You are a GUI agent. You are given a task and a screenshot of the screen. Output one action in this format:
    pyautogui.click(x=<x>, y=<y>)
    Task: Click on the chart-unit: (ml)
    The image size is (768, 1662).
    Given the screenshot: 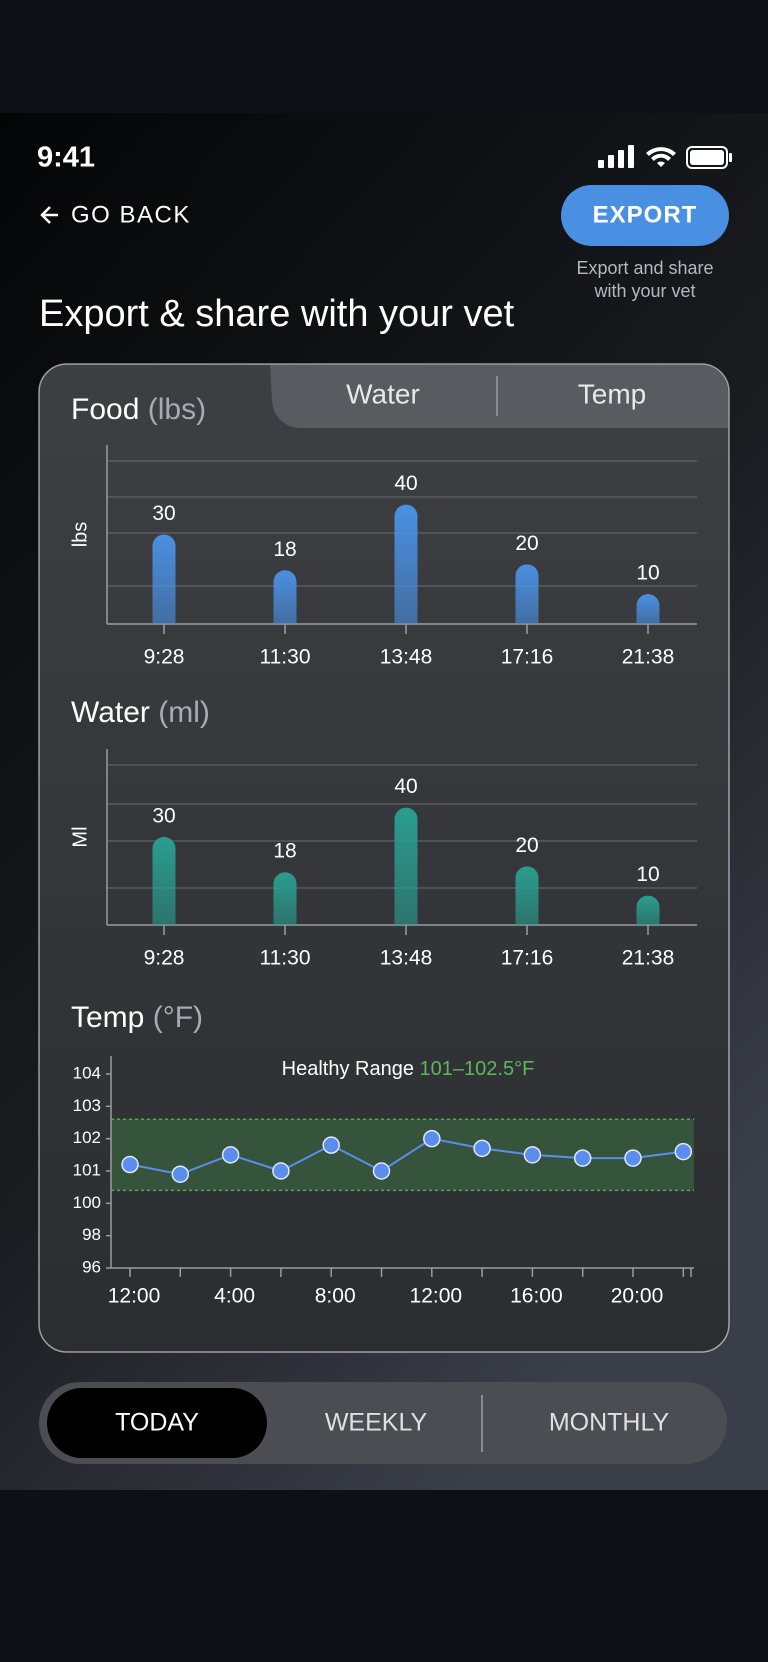 What is the action you would take?
    pyautogui.click(x=184, y=712)
    